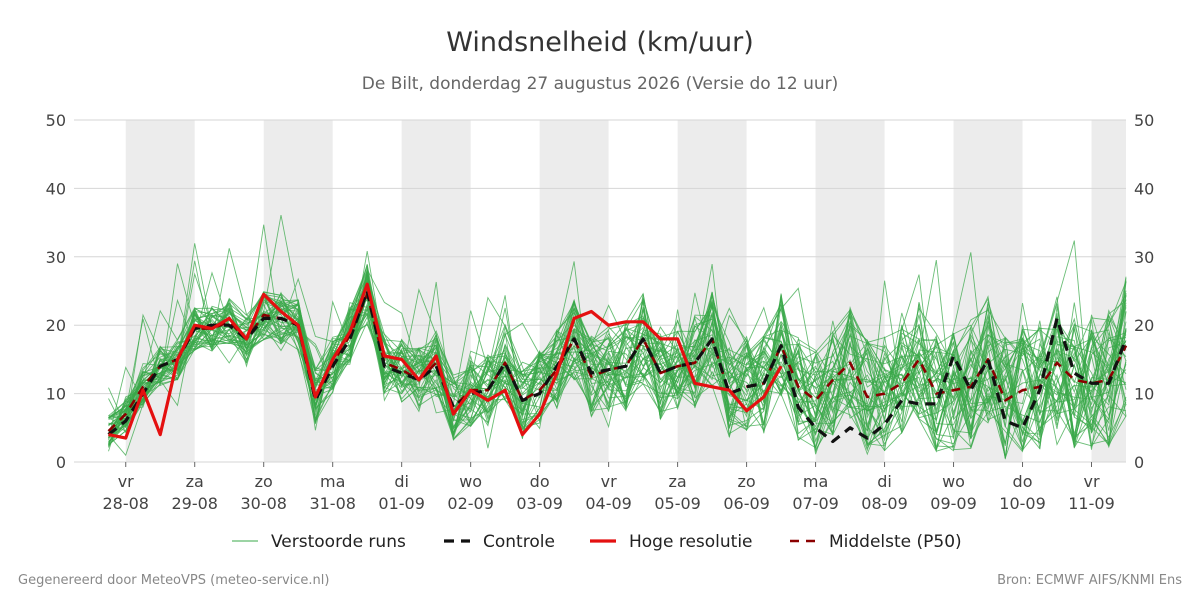  I want to click on x-tick-date-label: 11-09, so click(1091, 503).